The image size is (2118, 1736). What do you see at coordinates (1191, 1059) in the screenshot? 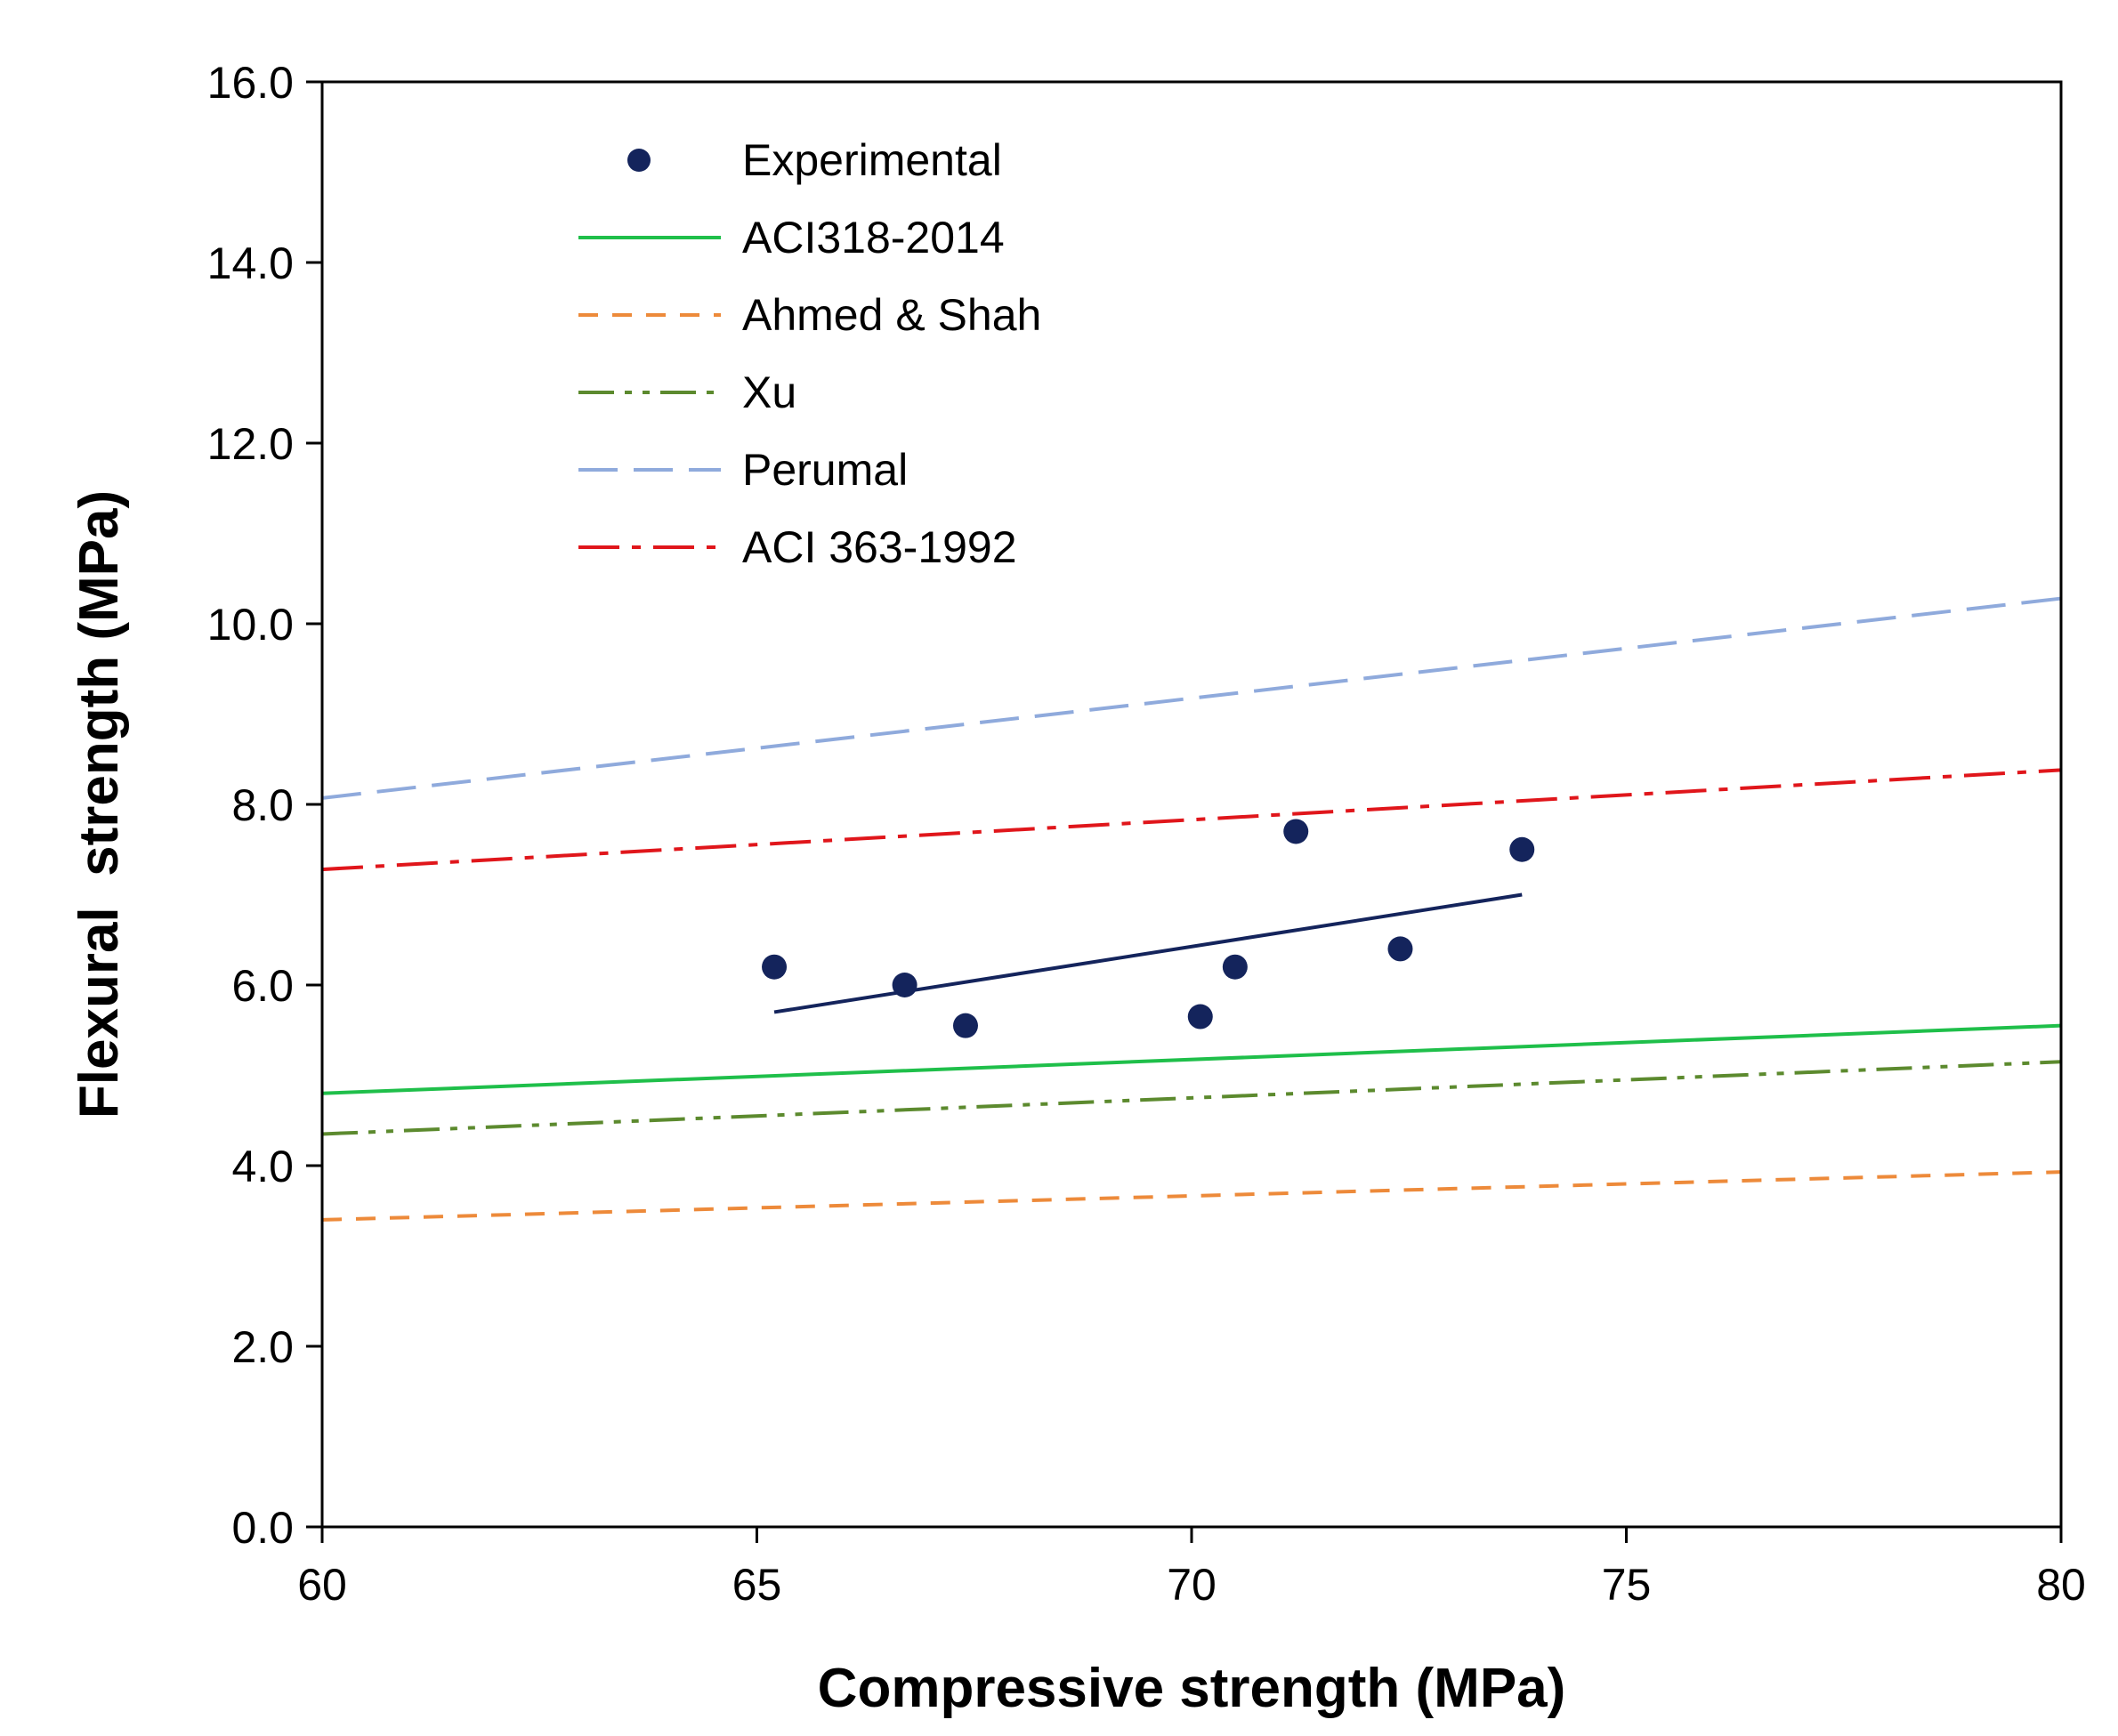
I see `series-line-aci318-2014` at bounding box center [1191, 1059].